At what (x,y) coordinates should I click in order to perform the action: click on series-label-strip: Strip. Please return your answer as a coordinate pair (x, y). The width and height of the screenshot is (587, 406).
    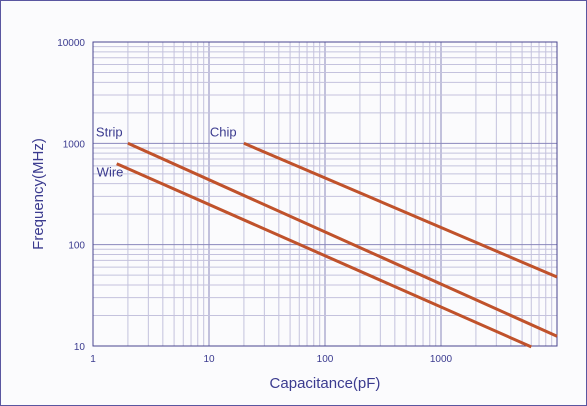
    Looking at the image, I should click on (109, 131).